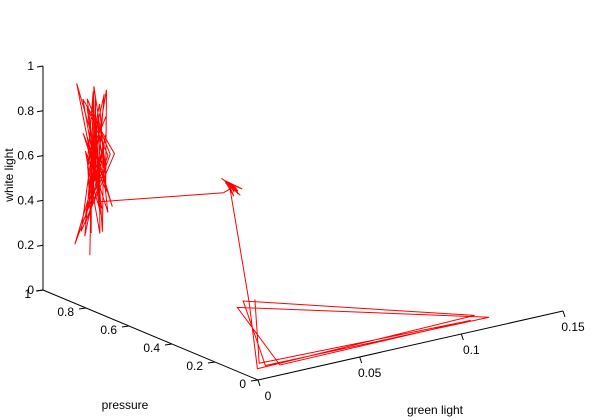 The image size is (601, 420). I want to click on z-tick-label: 0.8, so click(25, 111).